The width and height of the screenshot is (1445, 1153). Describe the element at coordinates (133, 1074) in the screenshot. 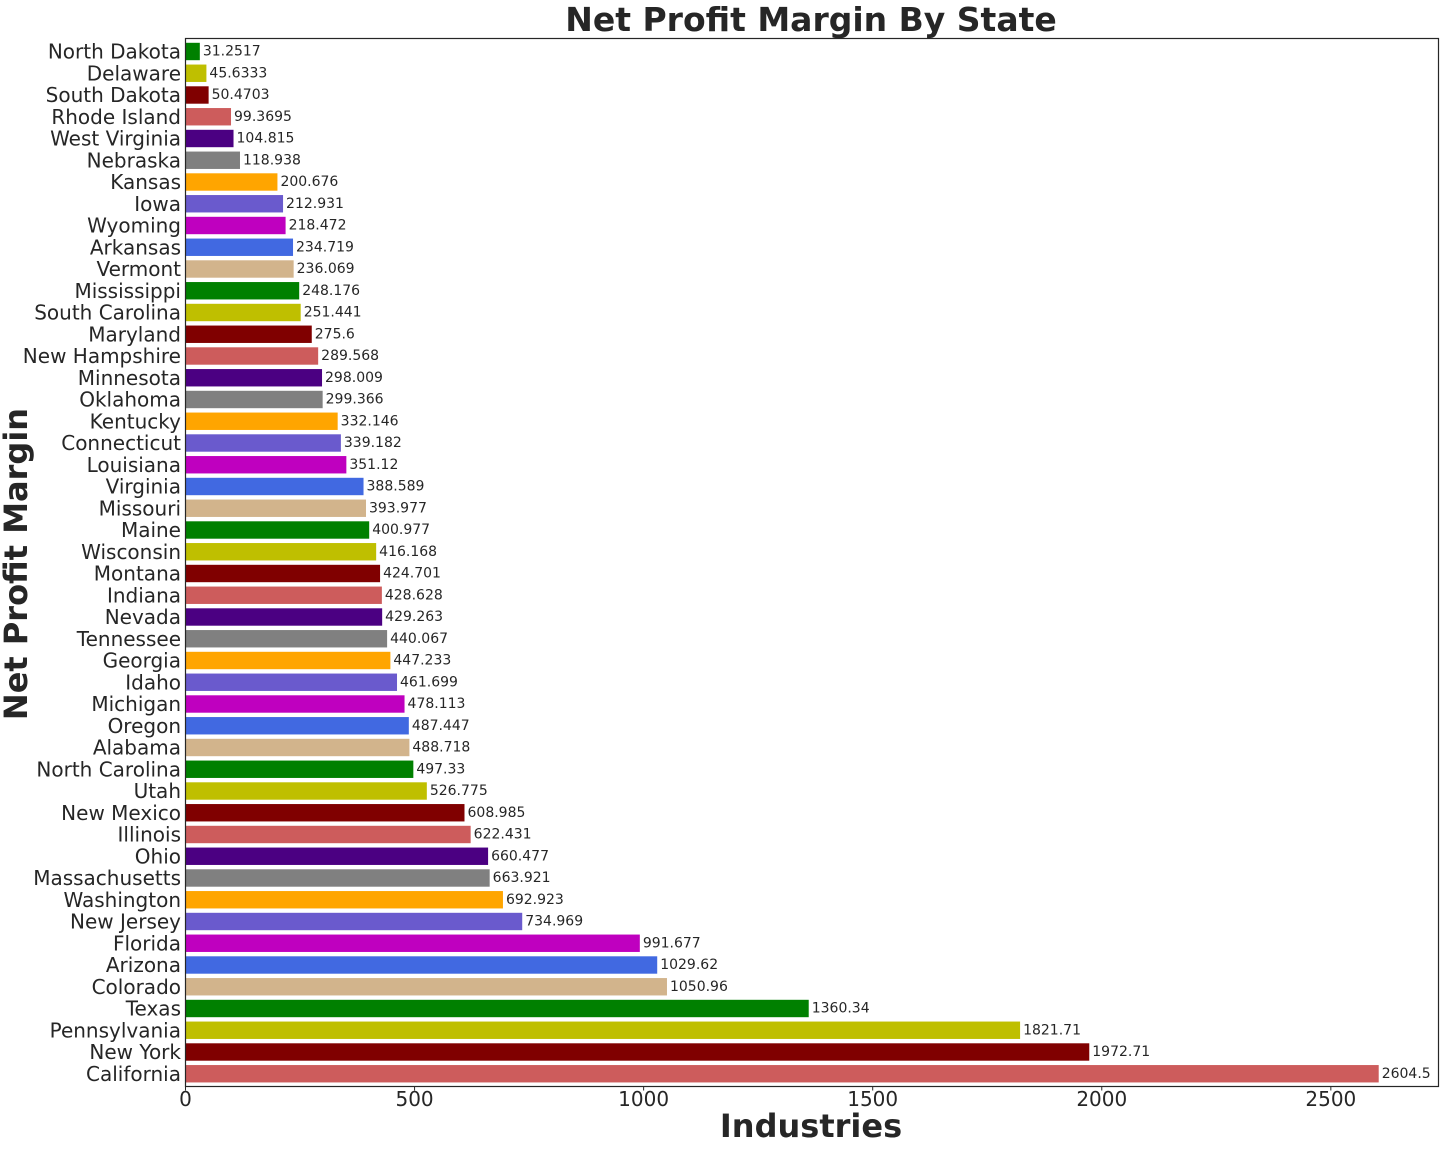

I see `category-label-california: California` at that location.